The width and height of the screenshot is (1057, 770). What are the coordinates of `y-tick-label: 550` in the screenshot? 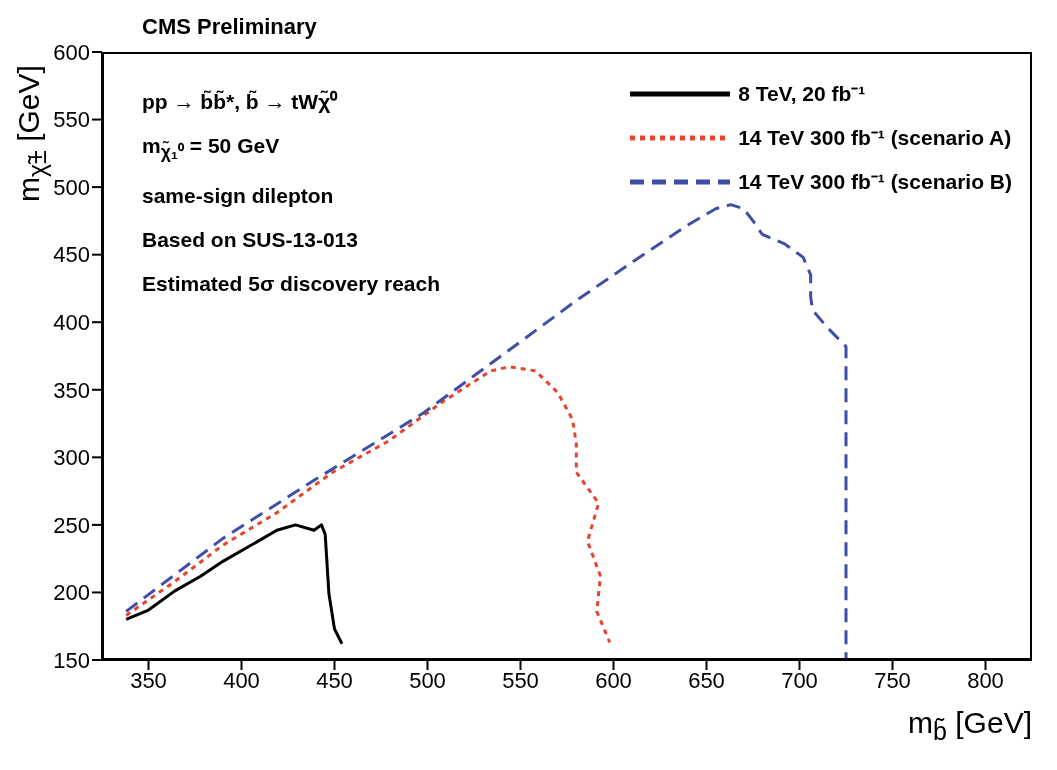 It's located at (71, 120).